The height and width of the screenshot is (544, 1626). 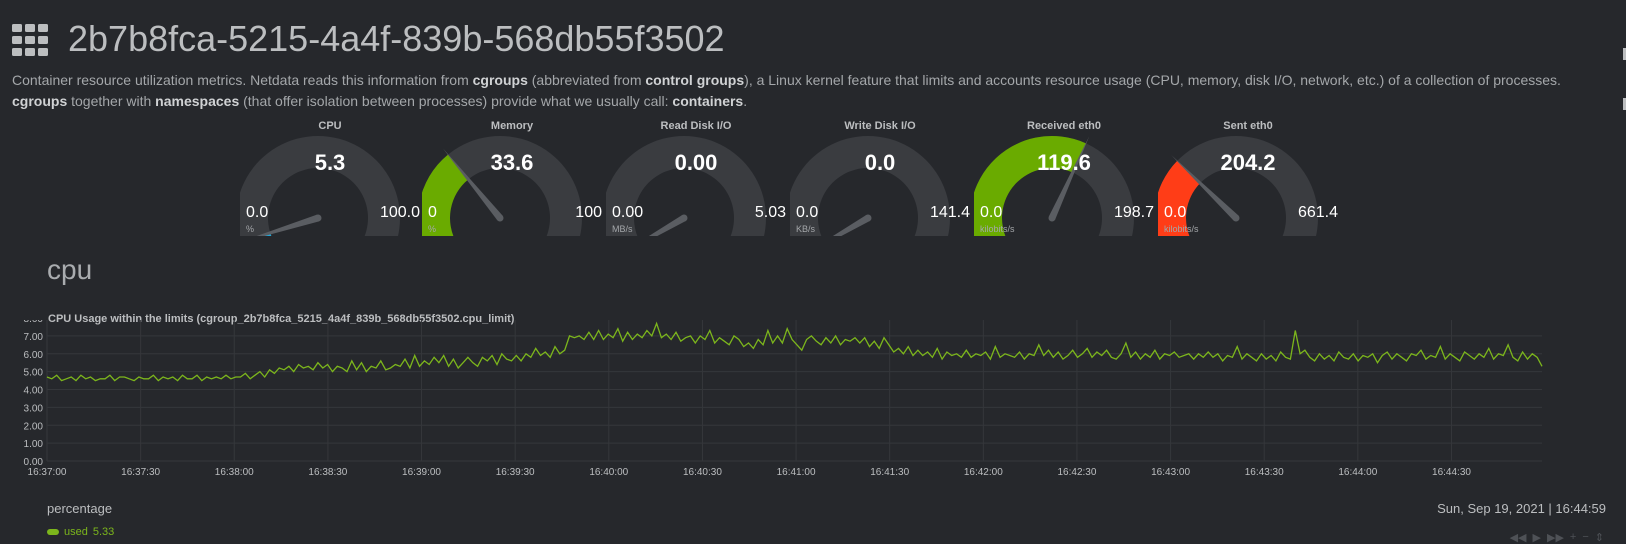 What do you see at coordinates (770, 212) in the screenshot?
I see `gauge-max: 5.03` at bounding box center [770, 212].